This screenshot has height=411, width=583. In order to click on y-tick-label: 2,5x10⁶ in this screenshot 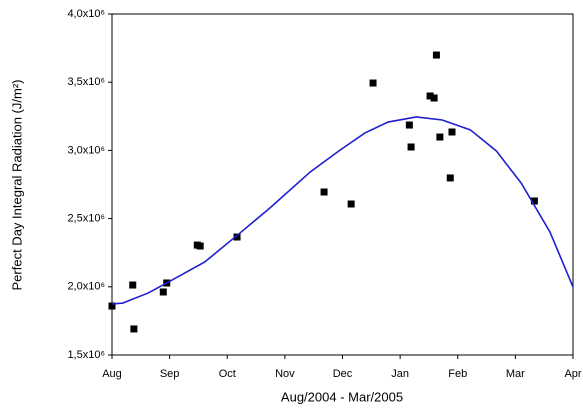, I will do `click(86, 219)`.